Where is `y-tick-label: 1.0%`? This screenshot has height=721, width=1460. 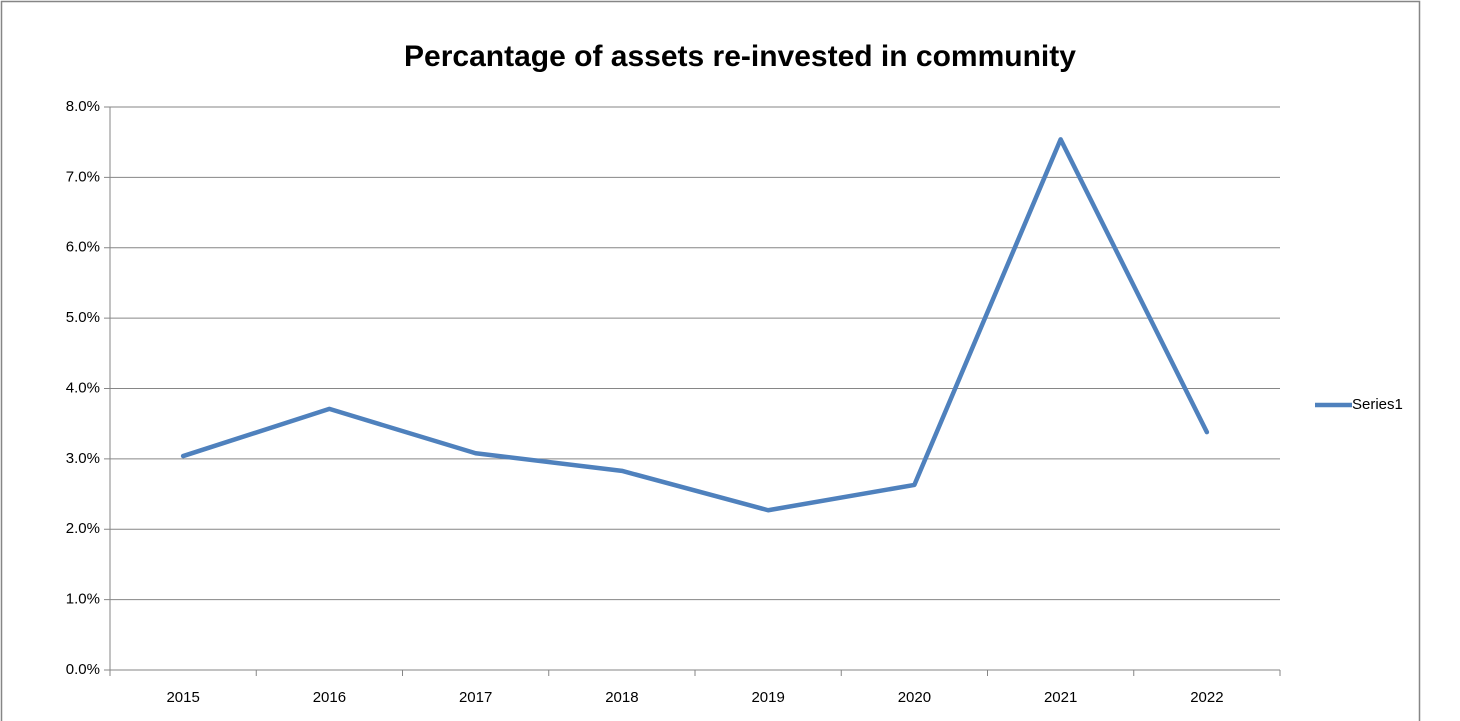 y-tick-label: 1.0% is located at coordinates (83, 599).